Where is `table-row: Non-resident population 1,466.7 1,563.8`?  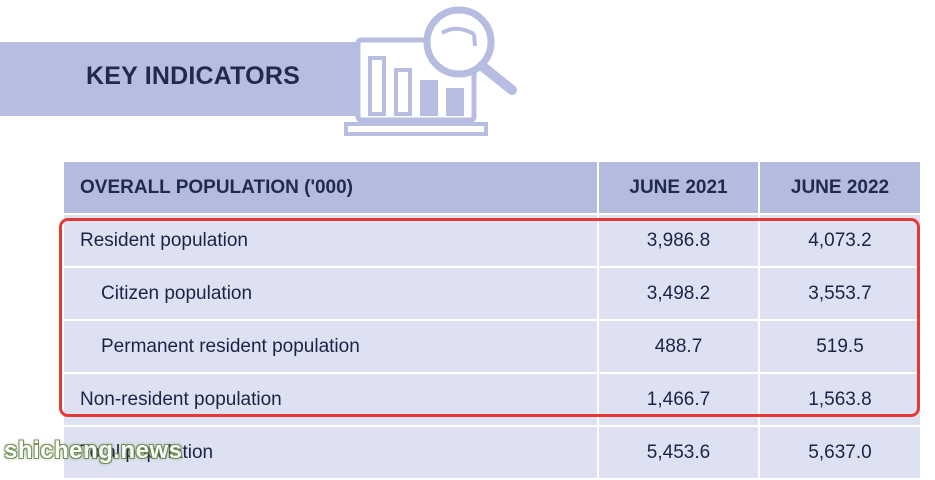
table-row: Non-resident population 1,466.7 1,563.8 is located at coordinates (492, 400).